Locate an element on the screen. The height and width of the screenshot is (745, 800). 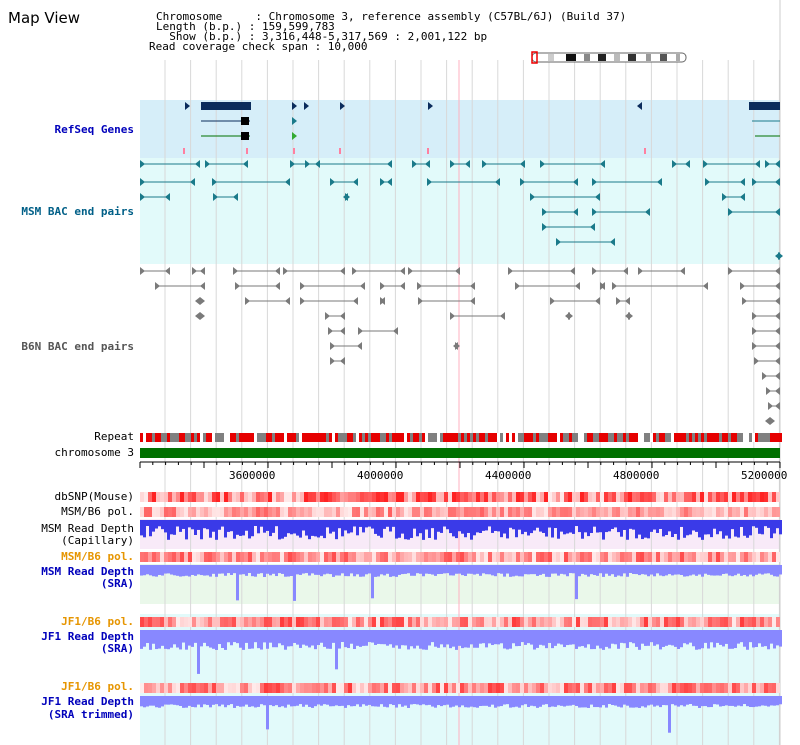
track-label-b6n-bac: B6N BAC end pairs is located at coordinates (77, 346).